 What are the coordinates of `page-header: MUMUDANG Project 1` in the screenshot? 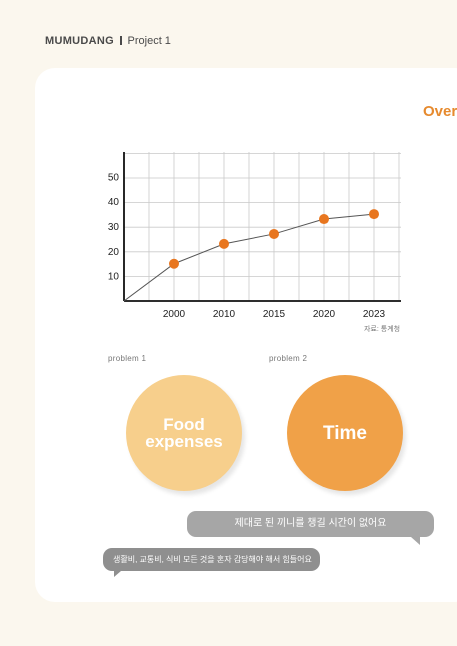 It's located at (108, 41).